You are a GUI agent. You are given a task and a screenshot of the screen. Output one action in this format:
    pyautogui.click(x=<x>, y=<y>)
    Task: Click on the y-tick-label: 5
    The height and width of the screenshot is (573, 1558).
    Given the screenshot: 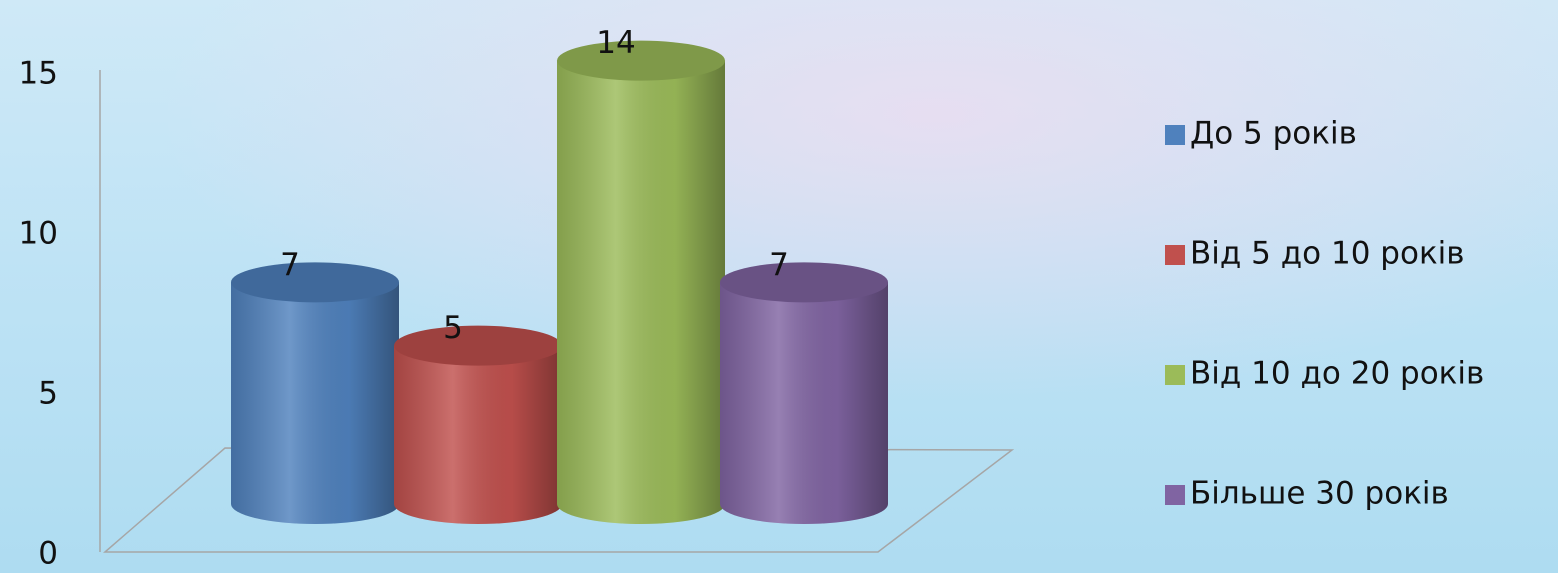 What is the action you would take?
    pyautogui.click(x=48, y=394)
    